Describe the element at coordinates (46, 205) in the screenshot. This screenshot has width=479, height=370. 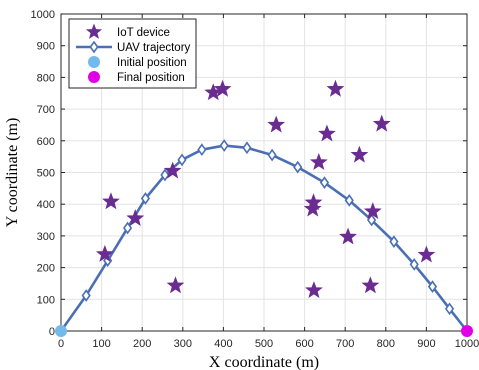
I see `y-tick-label: 400` at that location.